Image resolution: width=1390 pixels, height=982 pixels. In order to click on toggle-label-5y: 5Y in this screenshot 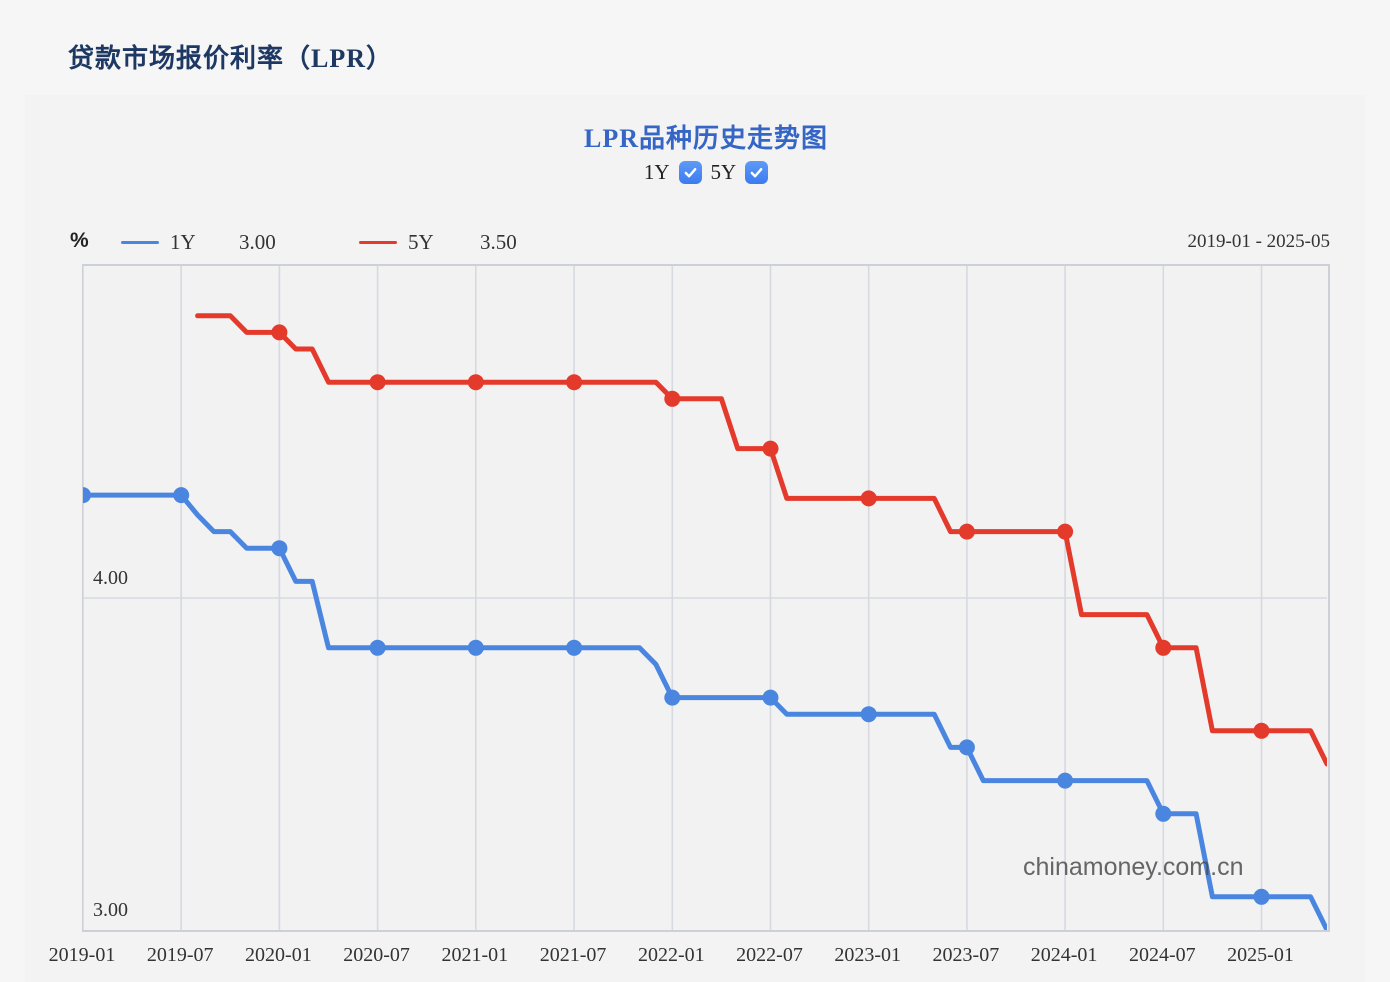, I will do `click(723, 172)`.